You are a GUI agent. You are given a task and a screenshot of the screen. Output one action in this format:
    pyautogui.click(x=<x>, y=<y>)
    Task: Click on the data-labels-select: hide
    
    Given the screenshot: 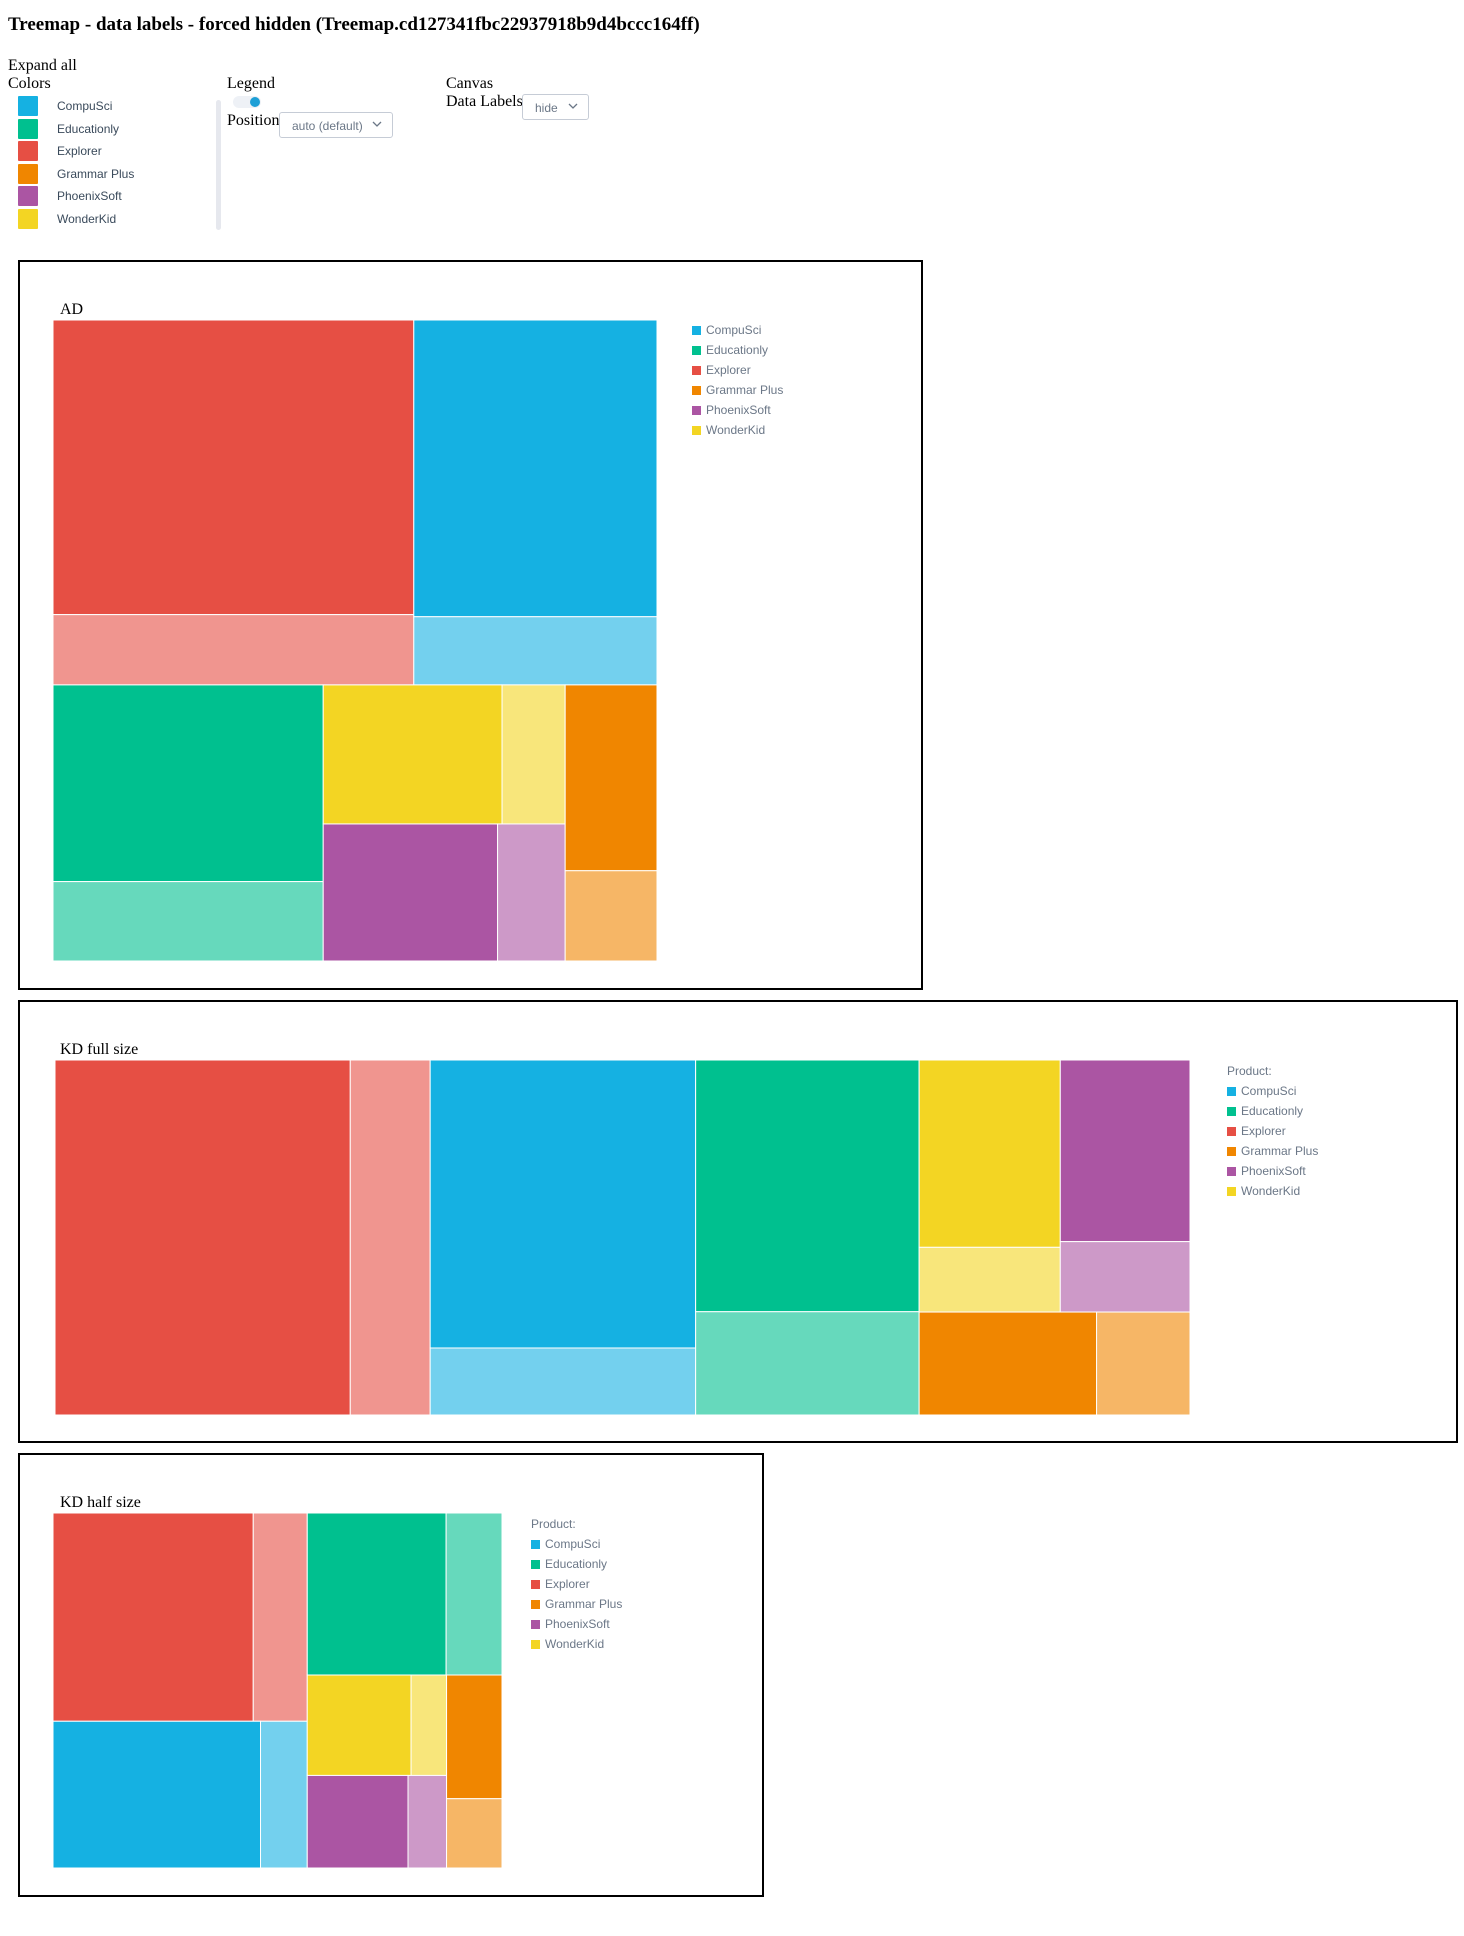 What is the action you would take?
    pyautogui.click(x=555, y=107)
    